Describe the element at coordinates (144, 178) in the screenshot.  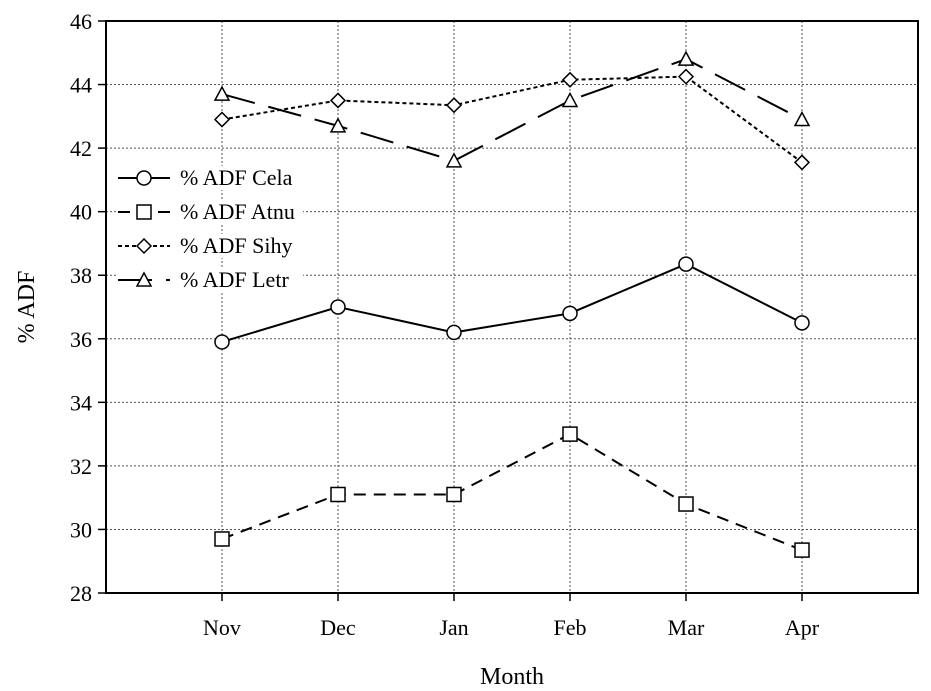
I see `legend-marker-circle` at that location.